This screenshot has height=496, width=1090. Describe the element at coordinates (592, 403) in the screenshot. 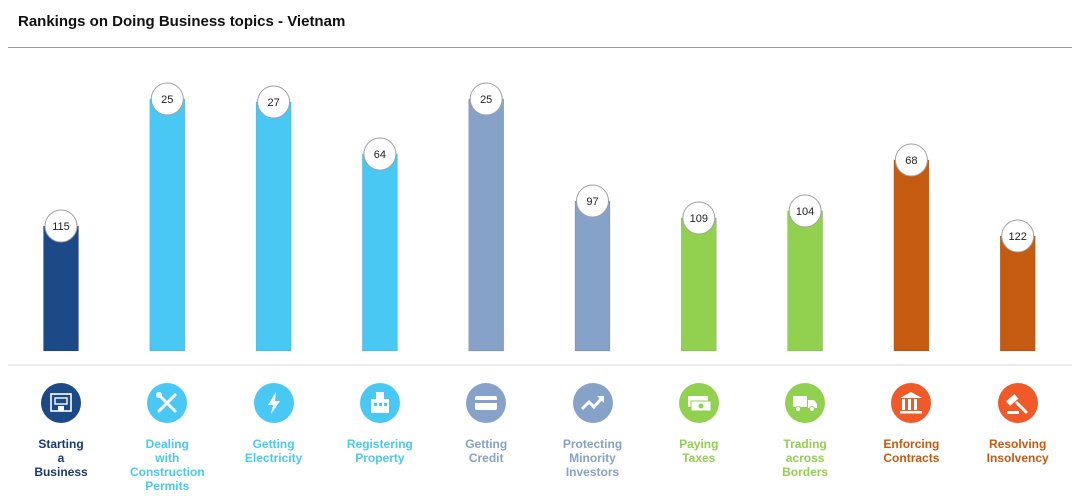

I see `trend-arrow-icon` at that location.